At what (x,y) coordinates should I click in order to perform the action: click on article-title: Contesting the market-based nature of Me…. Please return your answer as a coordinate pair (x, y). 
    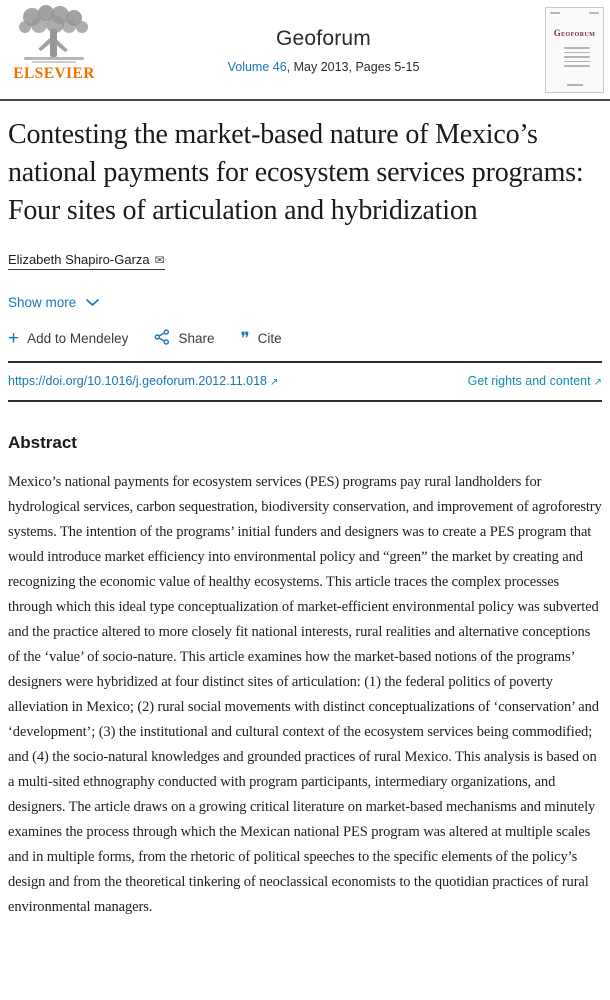
    Looking at the image, I should click on (296, 172).